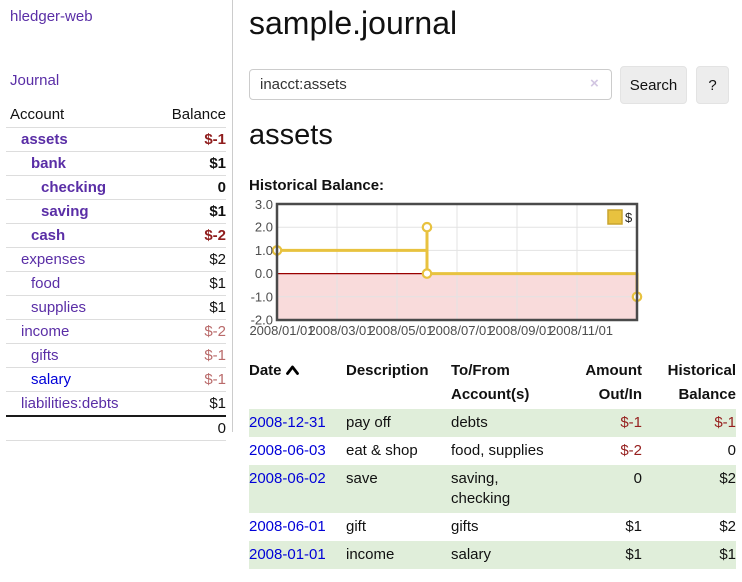 The width and height of the screenshot is (742, 582). What do you see at coordinates (506, 423) in the screenshot?
I see `transaction-accounts: debts` at bounding box center [506, 423].